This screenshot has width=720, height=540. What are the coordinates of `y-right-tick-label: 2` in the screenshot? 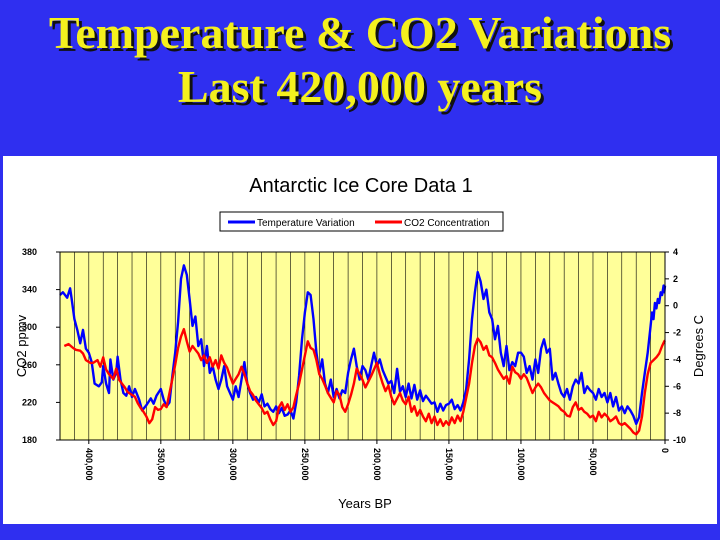 It's located at (675, 279).